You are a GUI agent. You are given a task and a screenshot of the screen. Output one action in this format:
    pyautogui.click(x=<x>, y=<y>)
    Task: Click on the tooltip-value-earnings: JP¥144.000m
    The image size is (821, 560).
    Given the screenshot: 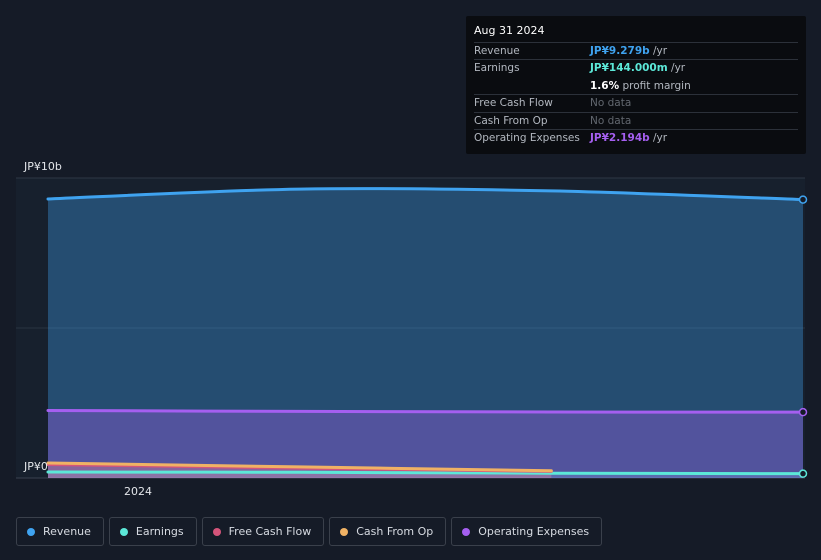 What is the action you would take?
    pyautogui.click(x=629, y=68)
    